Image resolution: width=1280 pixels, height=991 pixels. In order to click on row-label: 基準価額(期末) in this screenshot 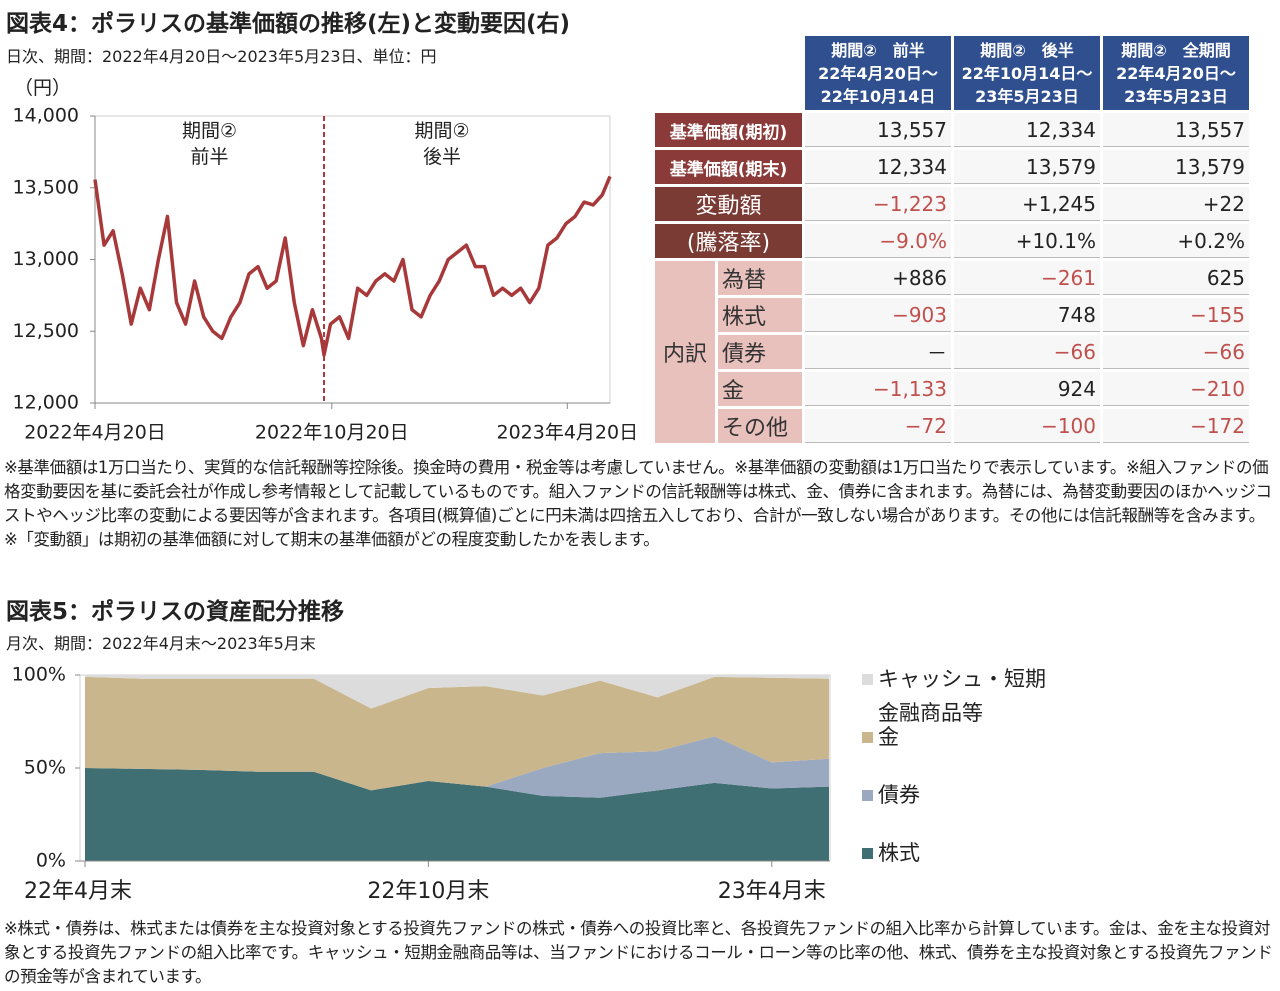, I will do `click(728, 167)`.